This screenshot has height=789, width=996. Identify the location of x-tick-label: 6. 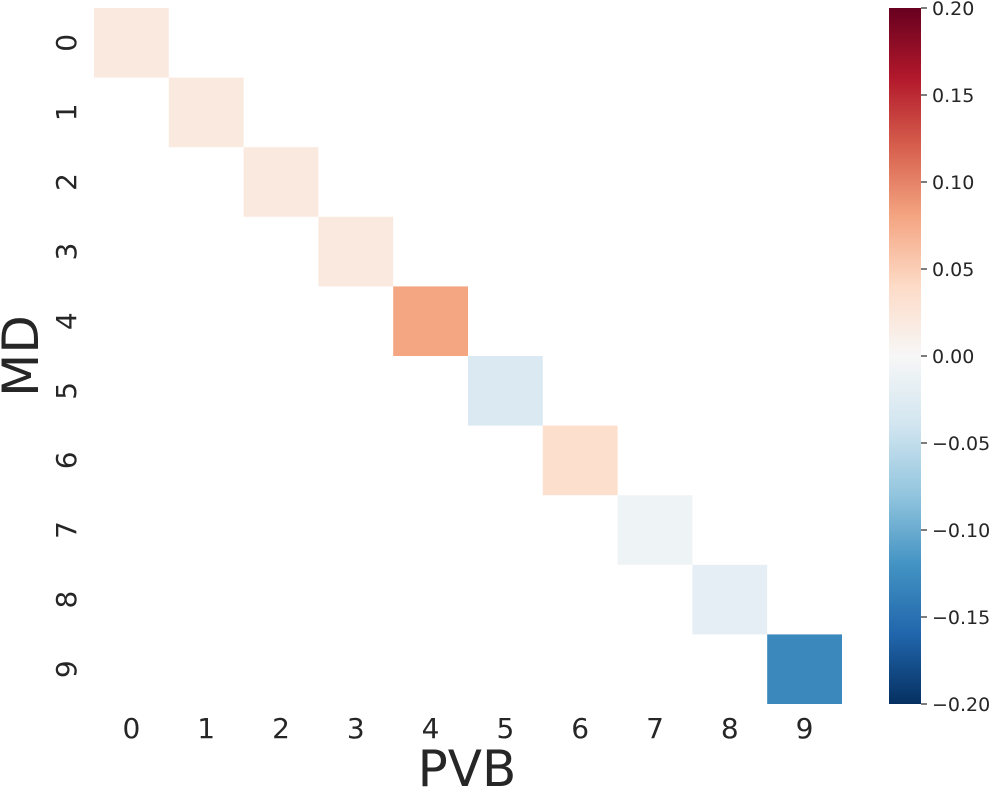
(580, 728).